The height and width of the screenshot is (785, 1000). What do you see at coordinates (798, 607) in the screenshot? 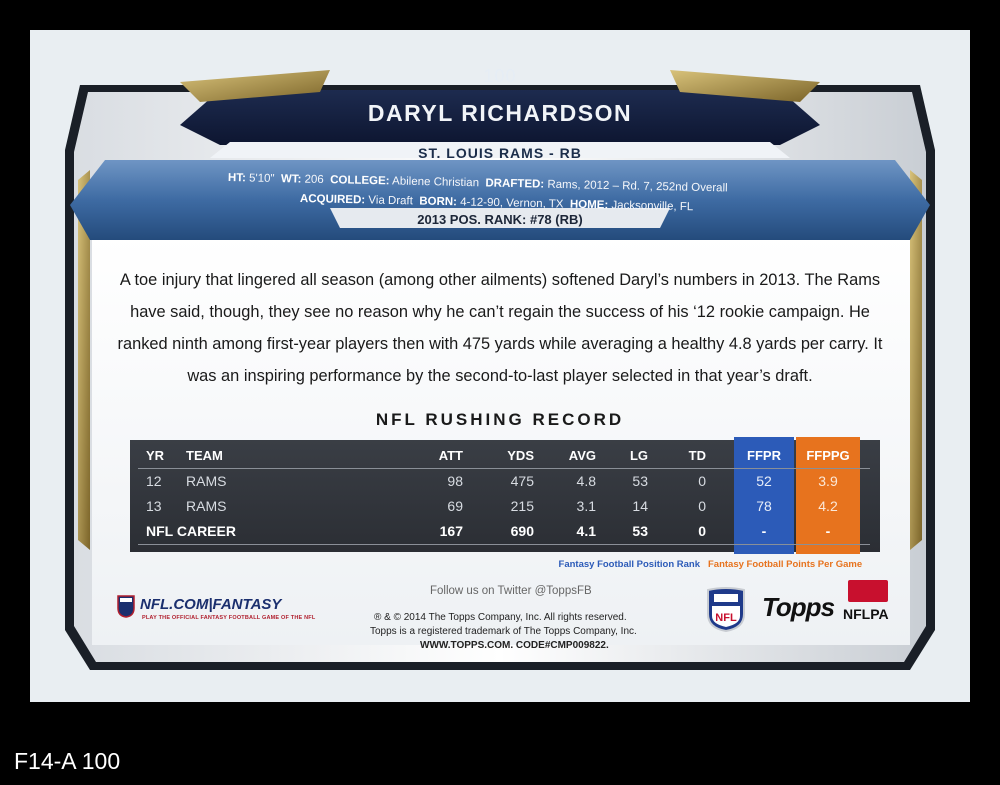
I see `topps-logo: Topps` at bounding box center [798, 607].